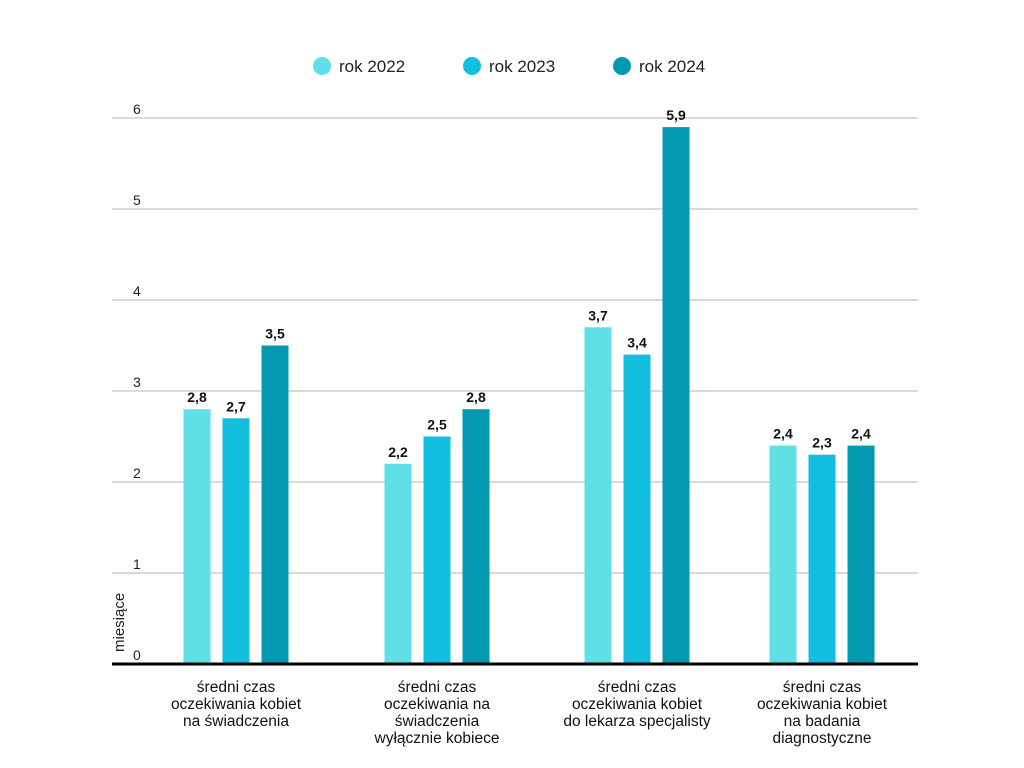 Image resolution: width=1024 pixels, height=768 pixels. I want to click on legend: rok 2022 rok 2023 rok 2024, so click(509, 66).